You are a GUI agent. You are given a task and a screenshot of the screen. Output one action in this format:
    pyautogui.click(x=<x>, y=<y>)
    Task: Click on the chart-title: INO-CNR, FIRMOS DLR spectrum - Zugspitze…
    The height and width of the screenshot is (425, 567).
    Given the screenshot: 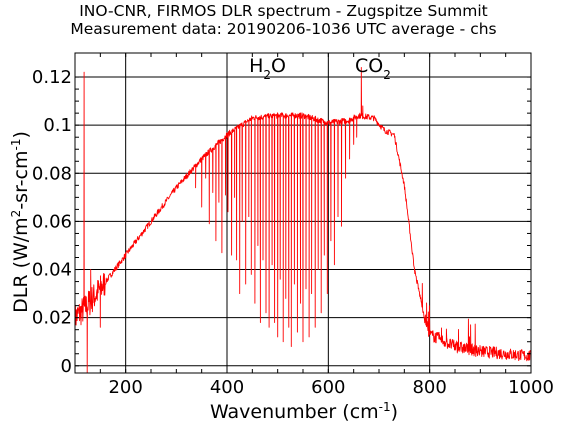 What is the action you would take?
    pyautogui.click(x=283, y=11)
    